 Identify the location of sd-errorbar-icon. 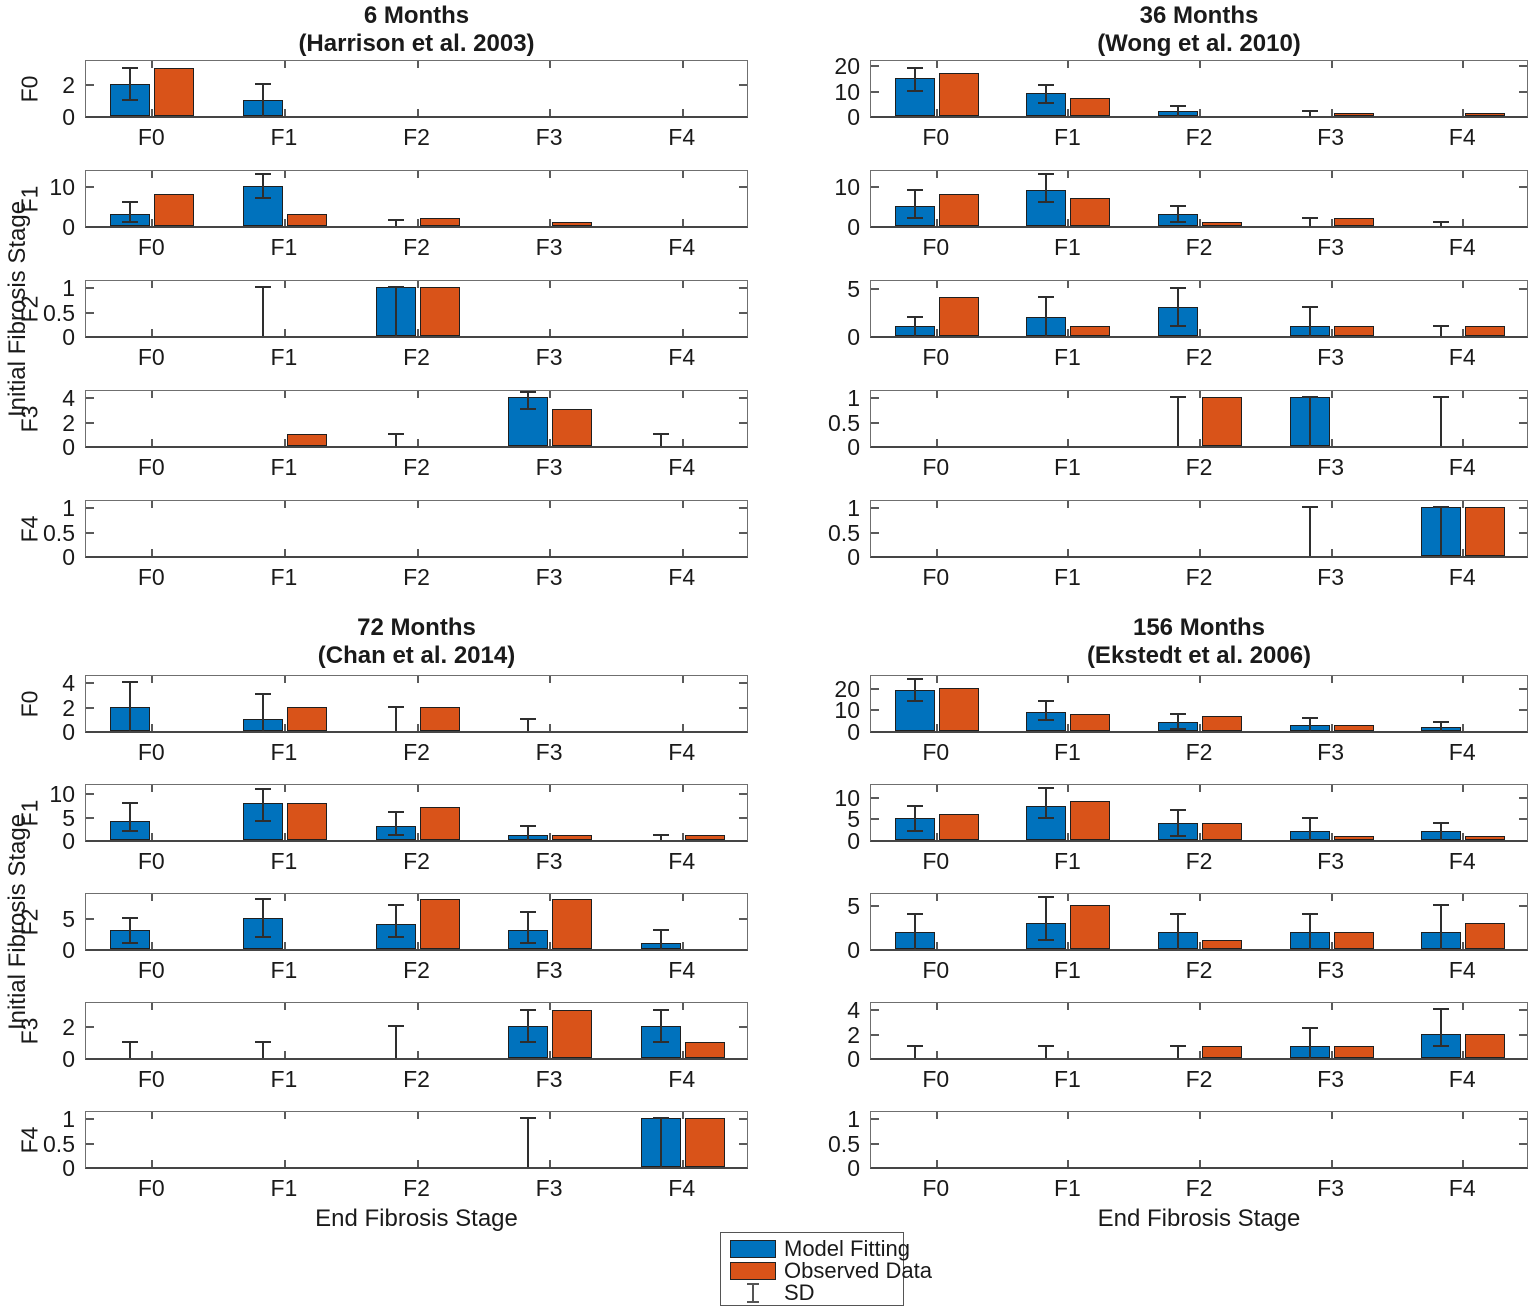
(753, 1292).